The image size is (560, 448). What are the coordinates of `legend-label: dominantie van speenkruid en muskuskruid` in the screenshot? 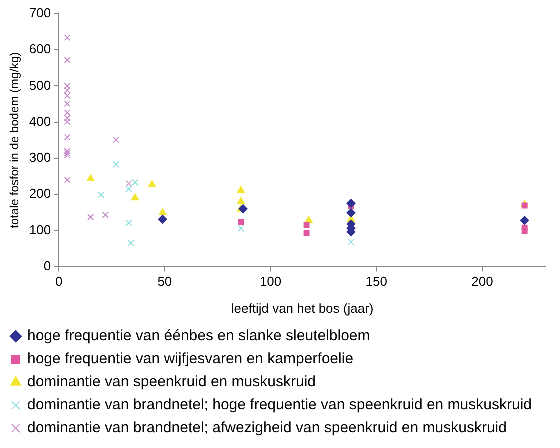 It's located at (172, 382).